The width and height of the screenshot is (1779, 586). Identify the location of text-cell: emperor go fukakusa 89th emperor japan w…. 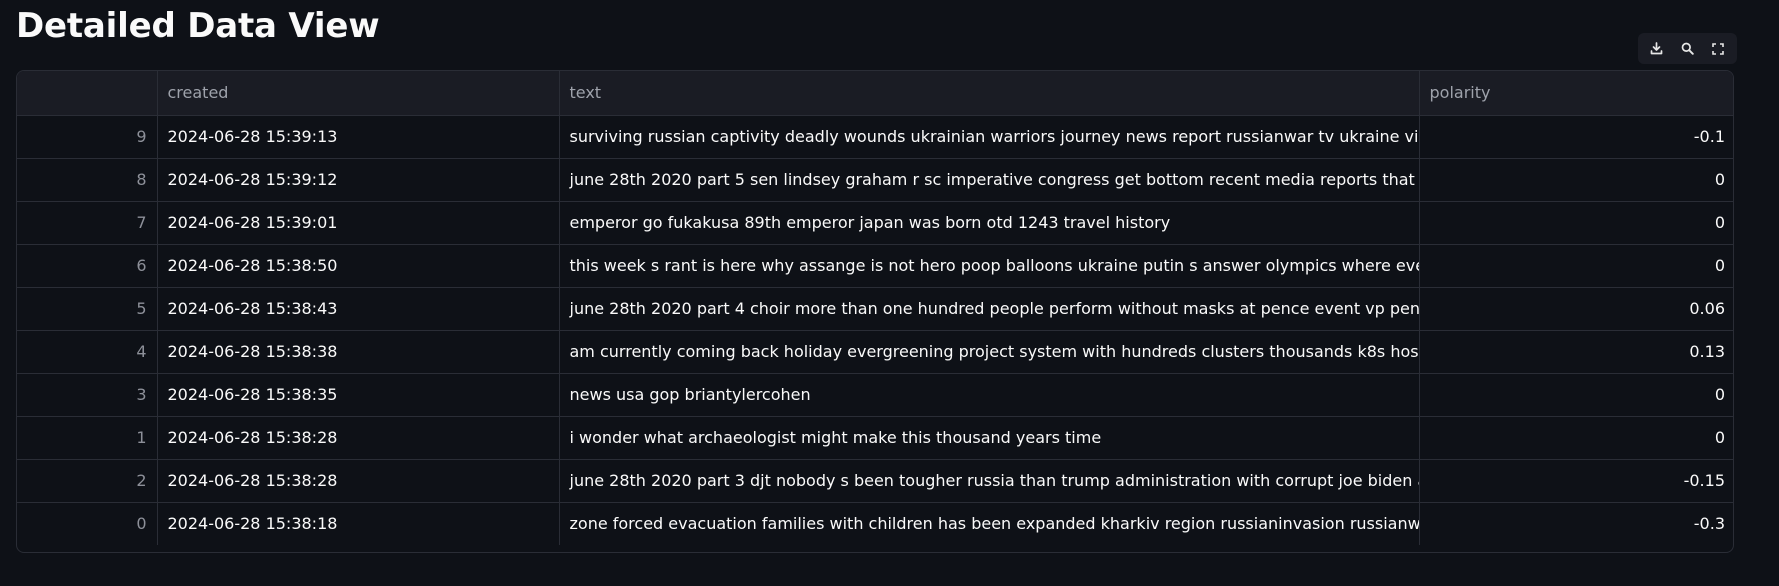
(989, 223).